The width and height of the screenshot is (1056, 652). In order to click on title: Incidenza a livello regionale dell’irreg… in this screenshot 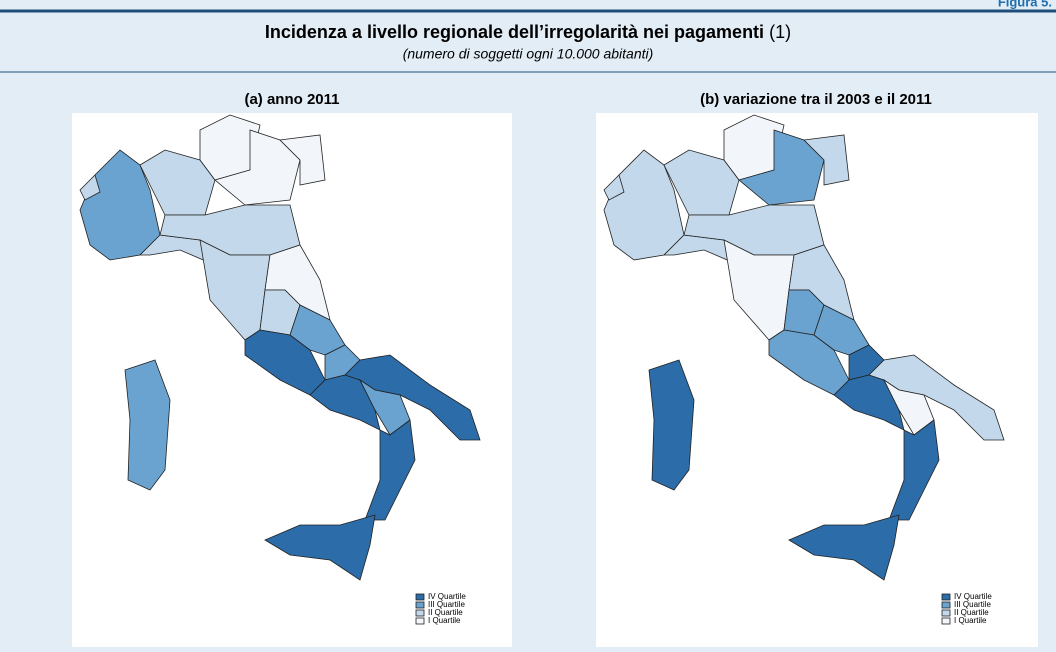, I will do `click(528, 32)`.